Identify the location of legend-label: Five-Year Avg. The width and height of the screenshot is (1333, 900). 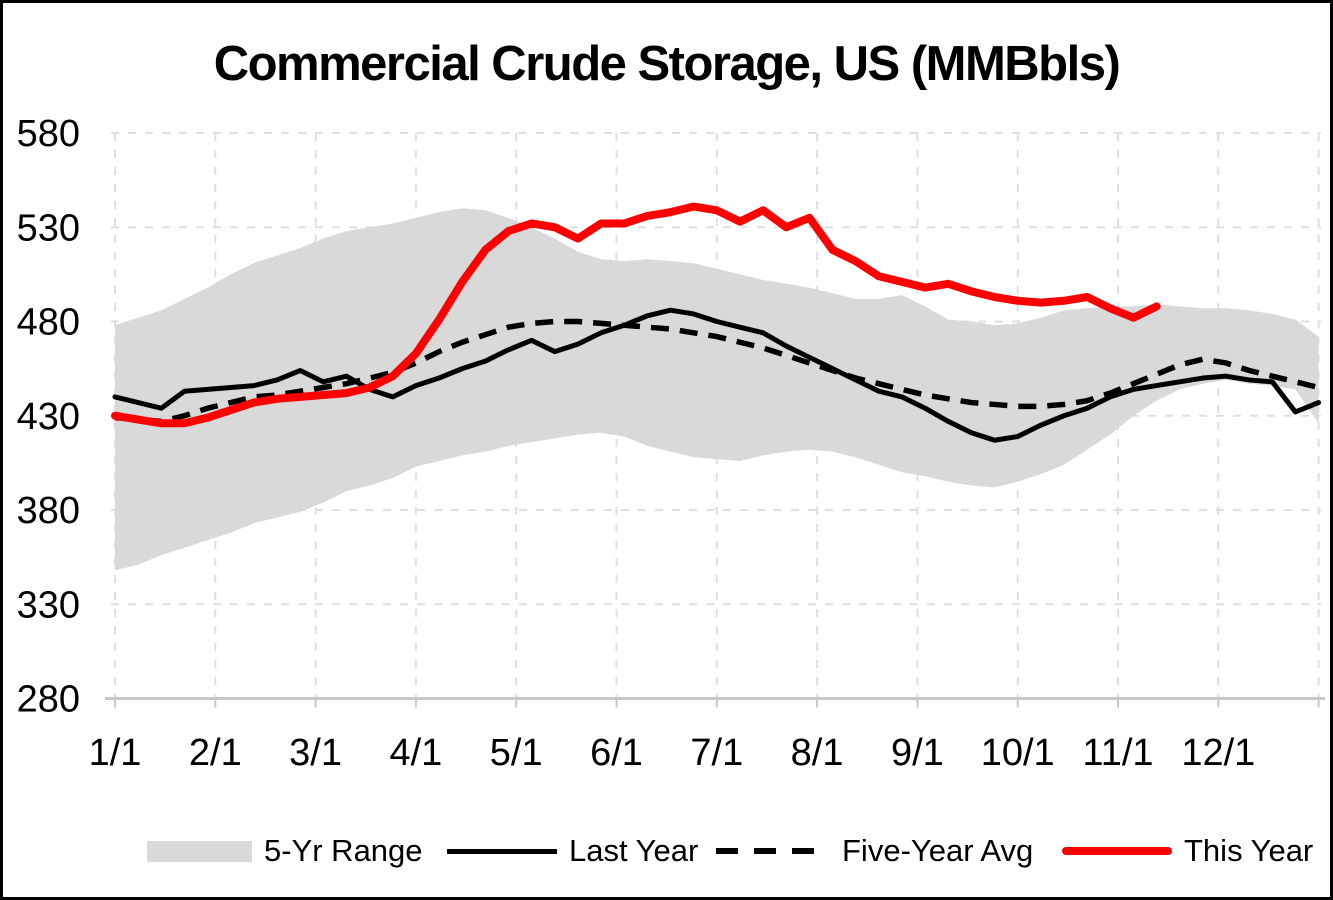
(938, 850).